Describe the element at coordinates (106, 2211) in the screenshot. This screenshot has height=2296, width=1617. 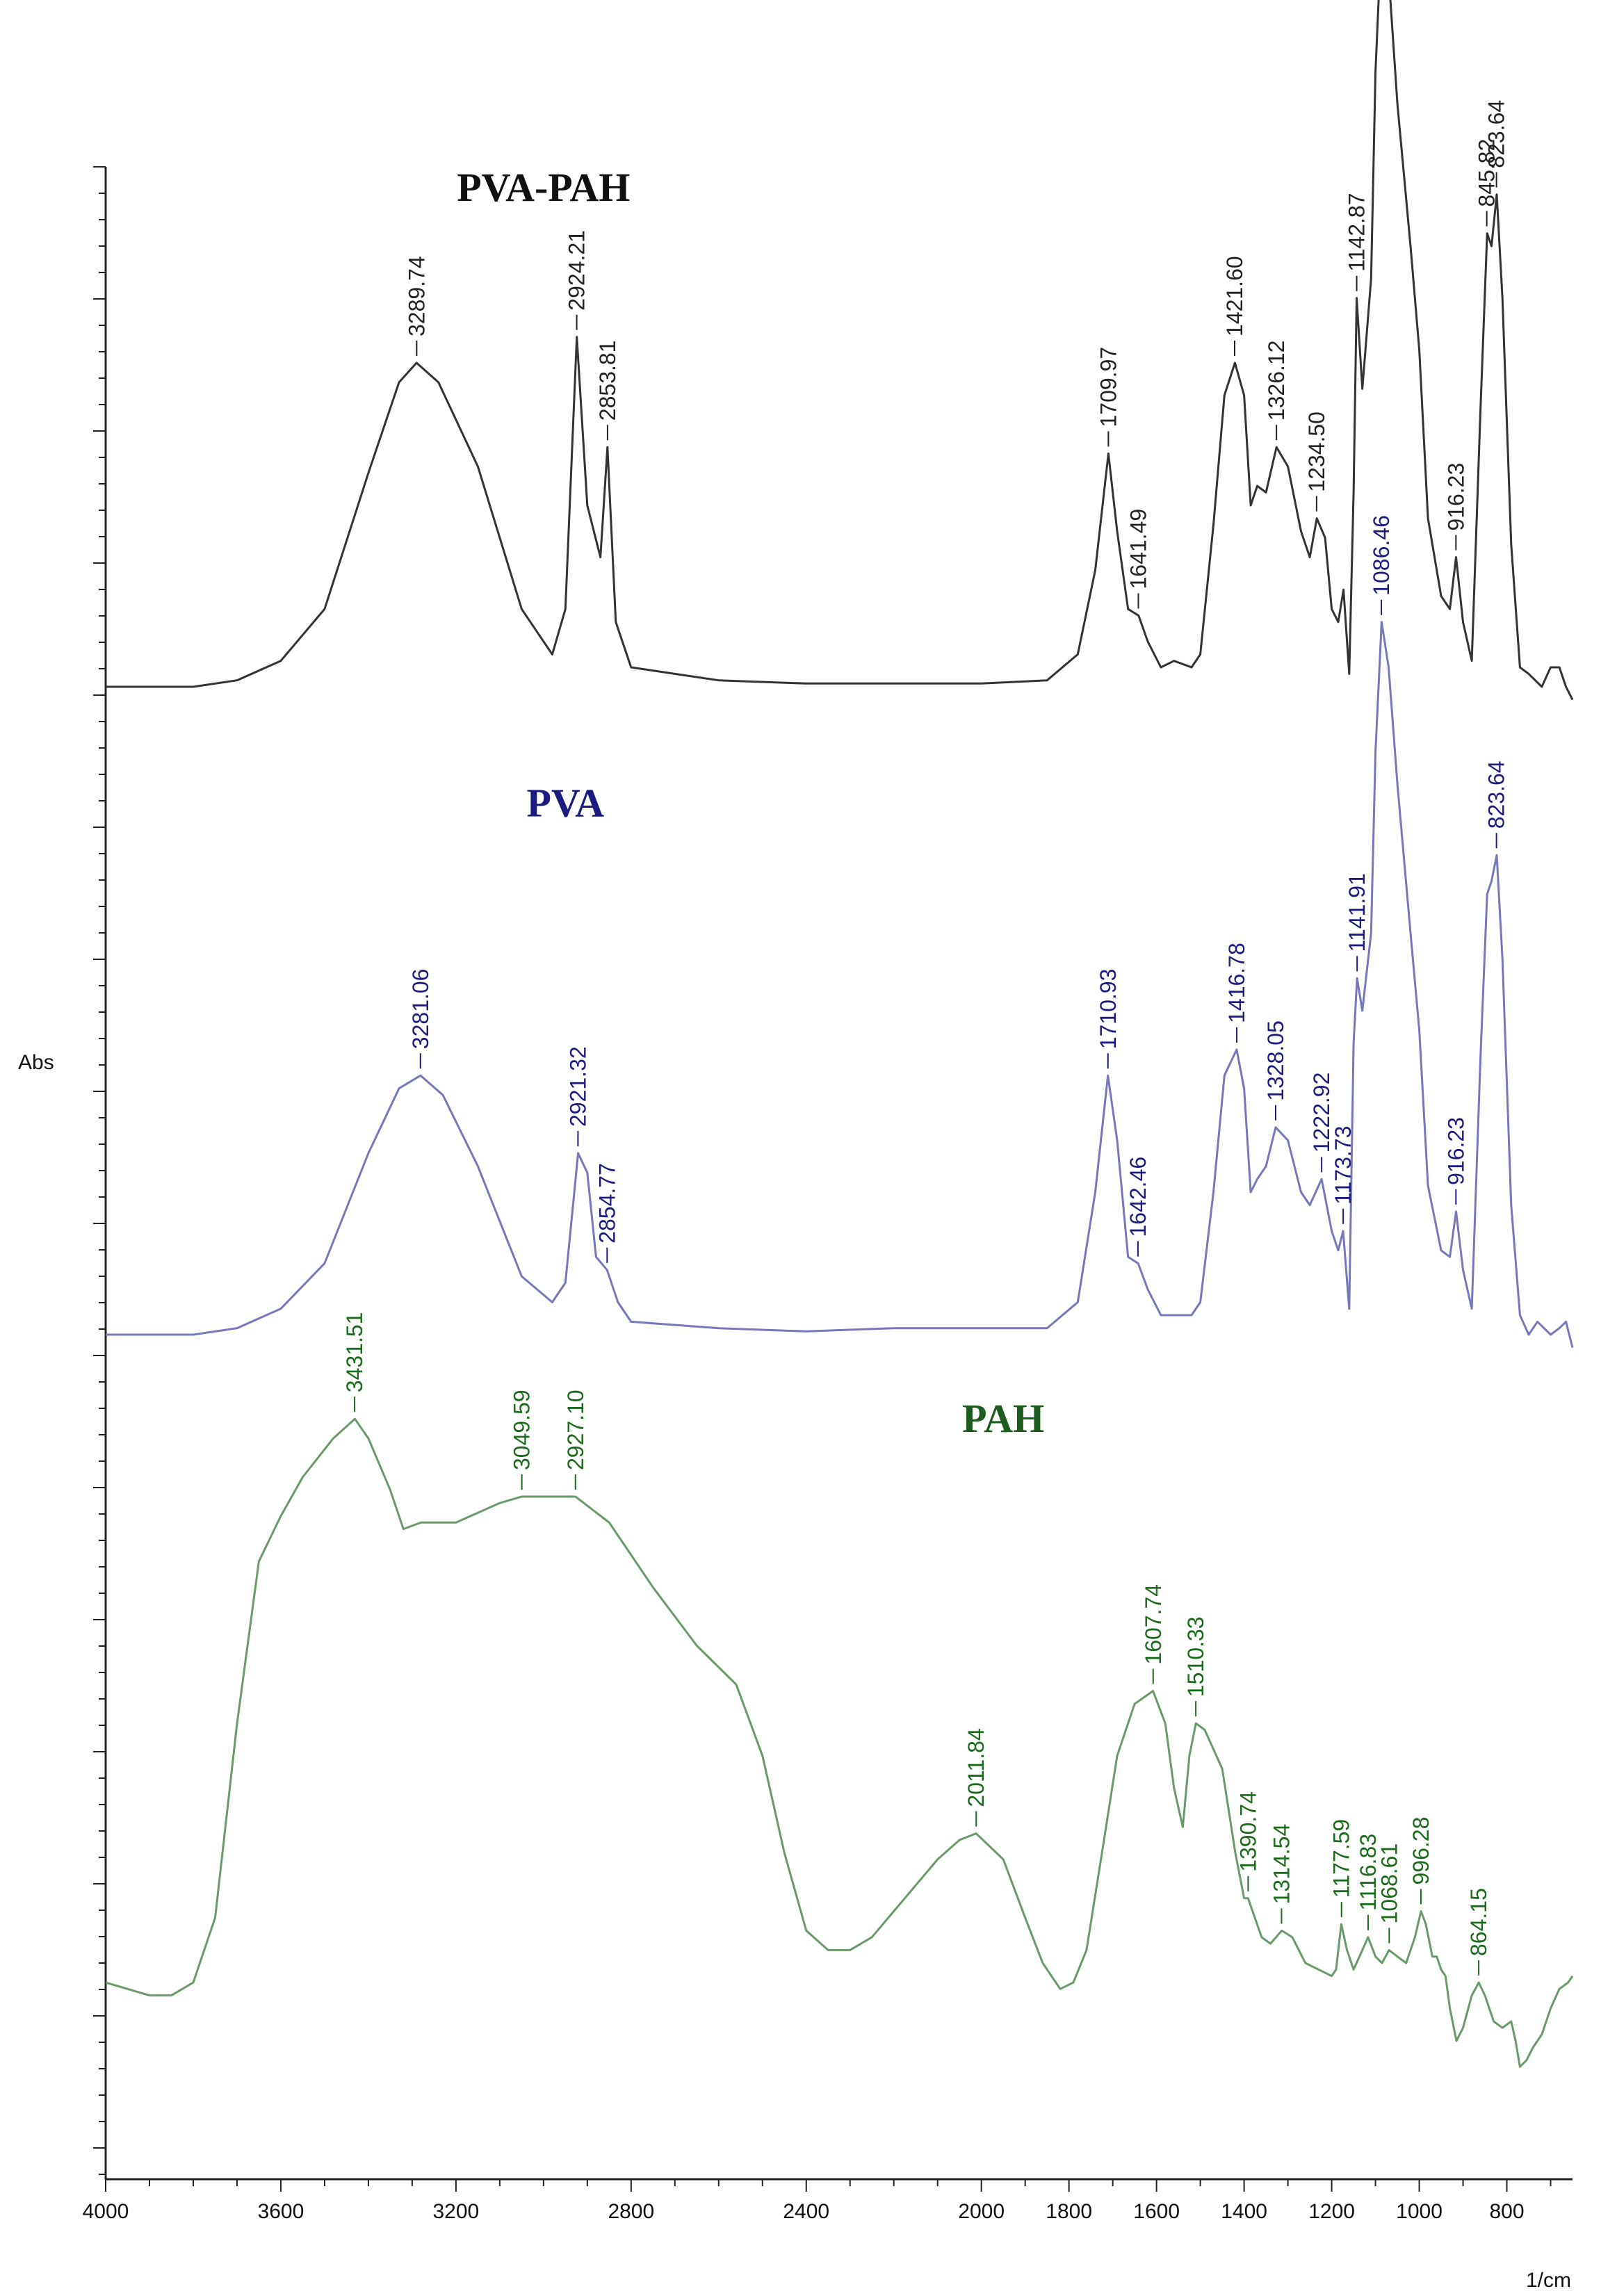
I see `x-tick-label: 4000` at that location.